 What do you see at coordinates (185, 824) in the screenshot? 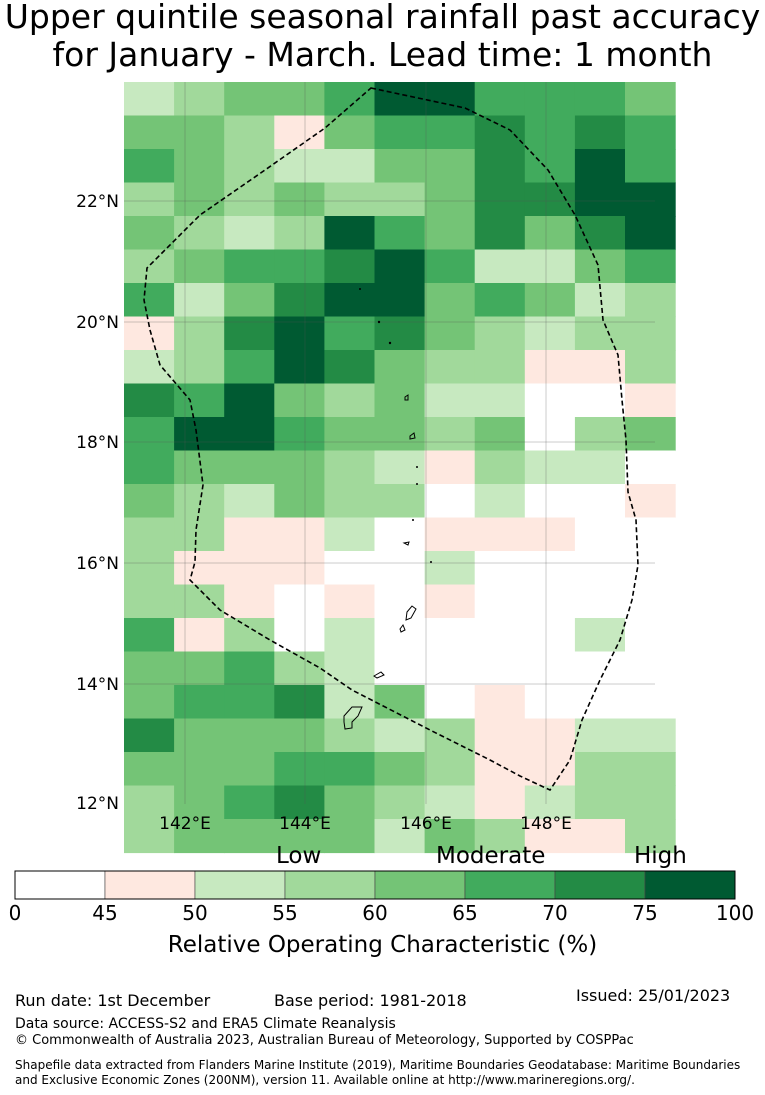
I see `lon-tick-label: 142°E` at bounding box center [185, 824].